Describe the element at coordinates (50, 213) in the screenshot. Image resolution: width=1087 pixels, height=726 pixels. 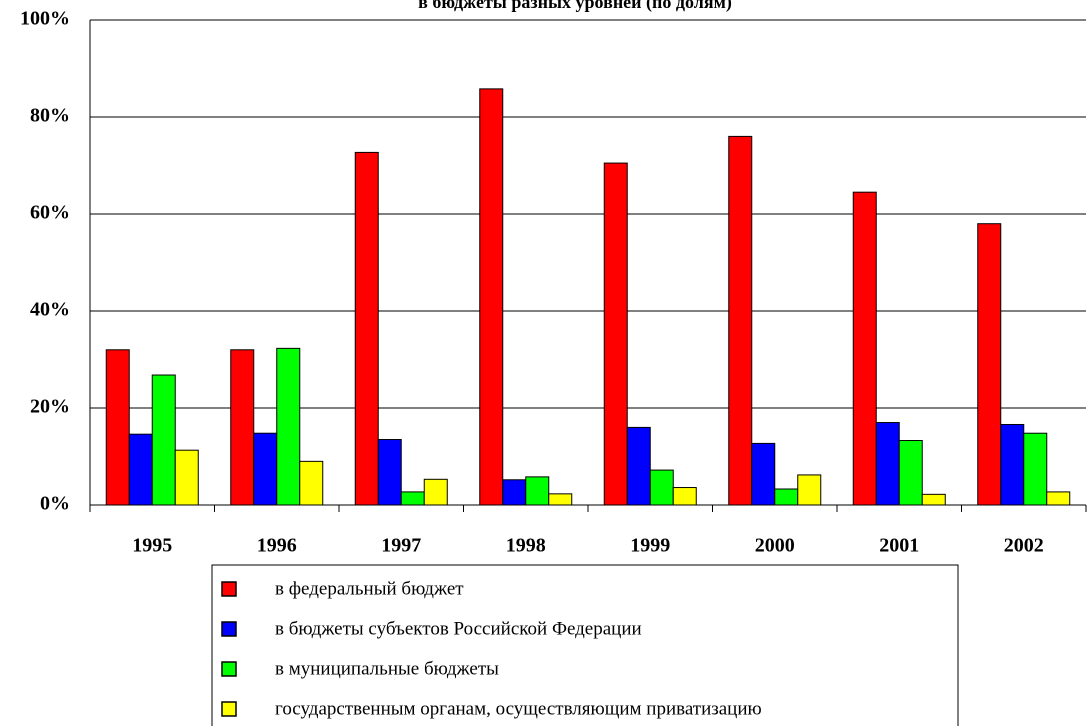
I see `y-tick-label: 60%` at that location.